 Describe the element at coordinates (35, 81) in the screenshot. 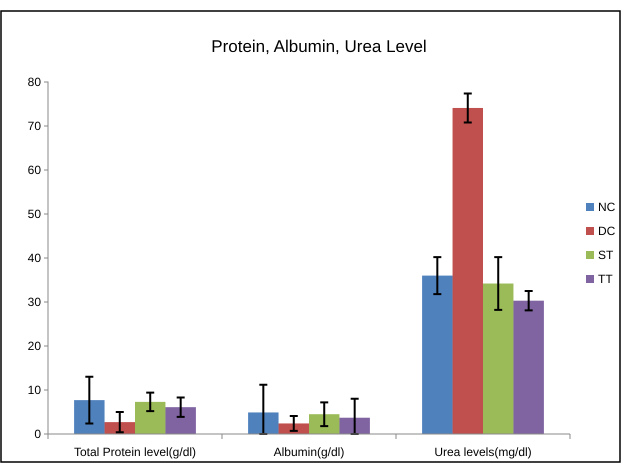

I see `y-tick-label: 80` at that location.